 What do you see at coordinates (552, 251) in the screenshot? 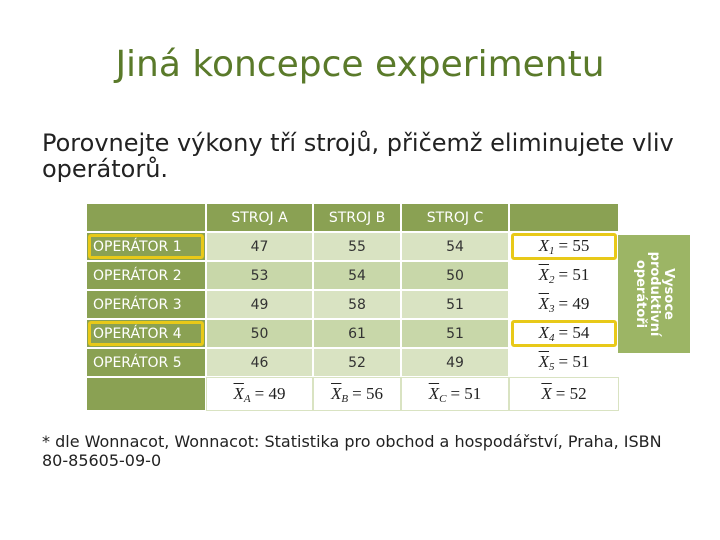
I see `mean-subscript: 1` at bounding box center [552, 251].